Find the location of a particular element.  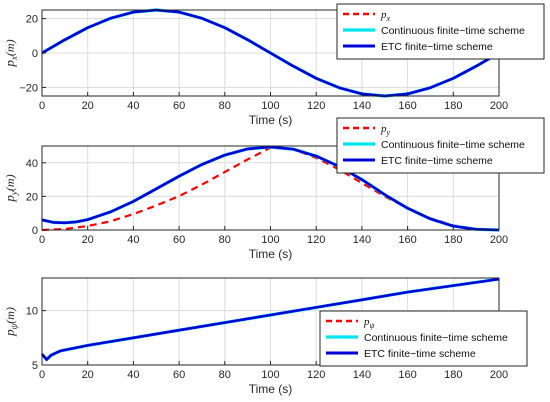

y-axis-label: px(m) is located at coordinates (10, 53).